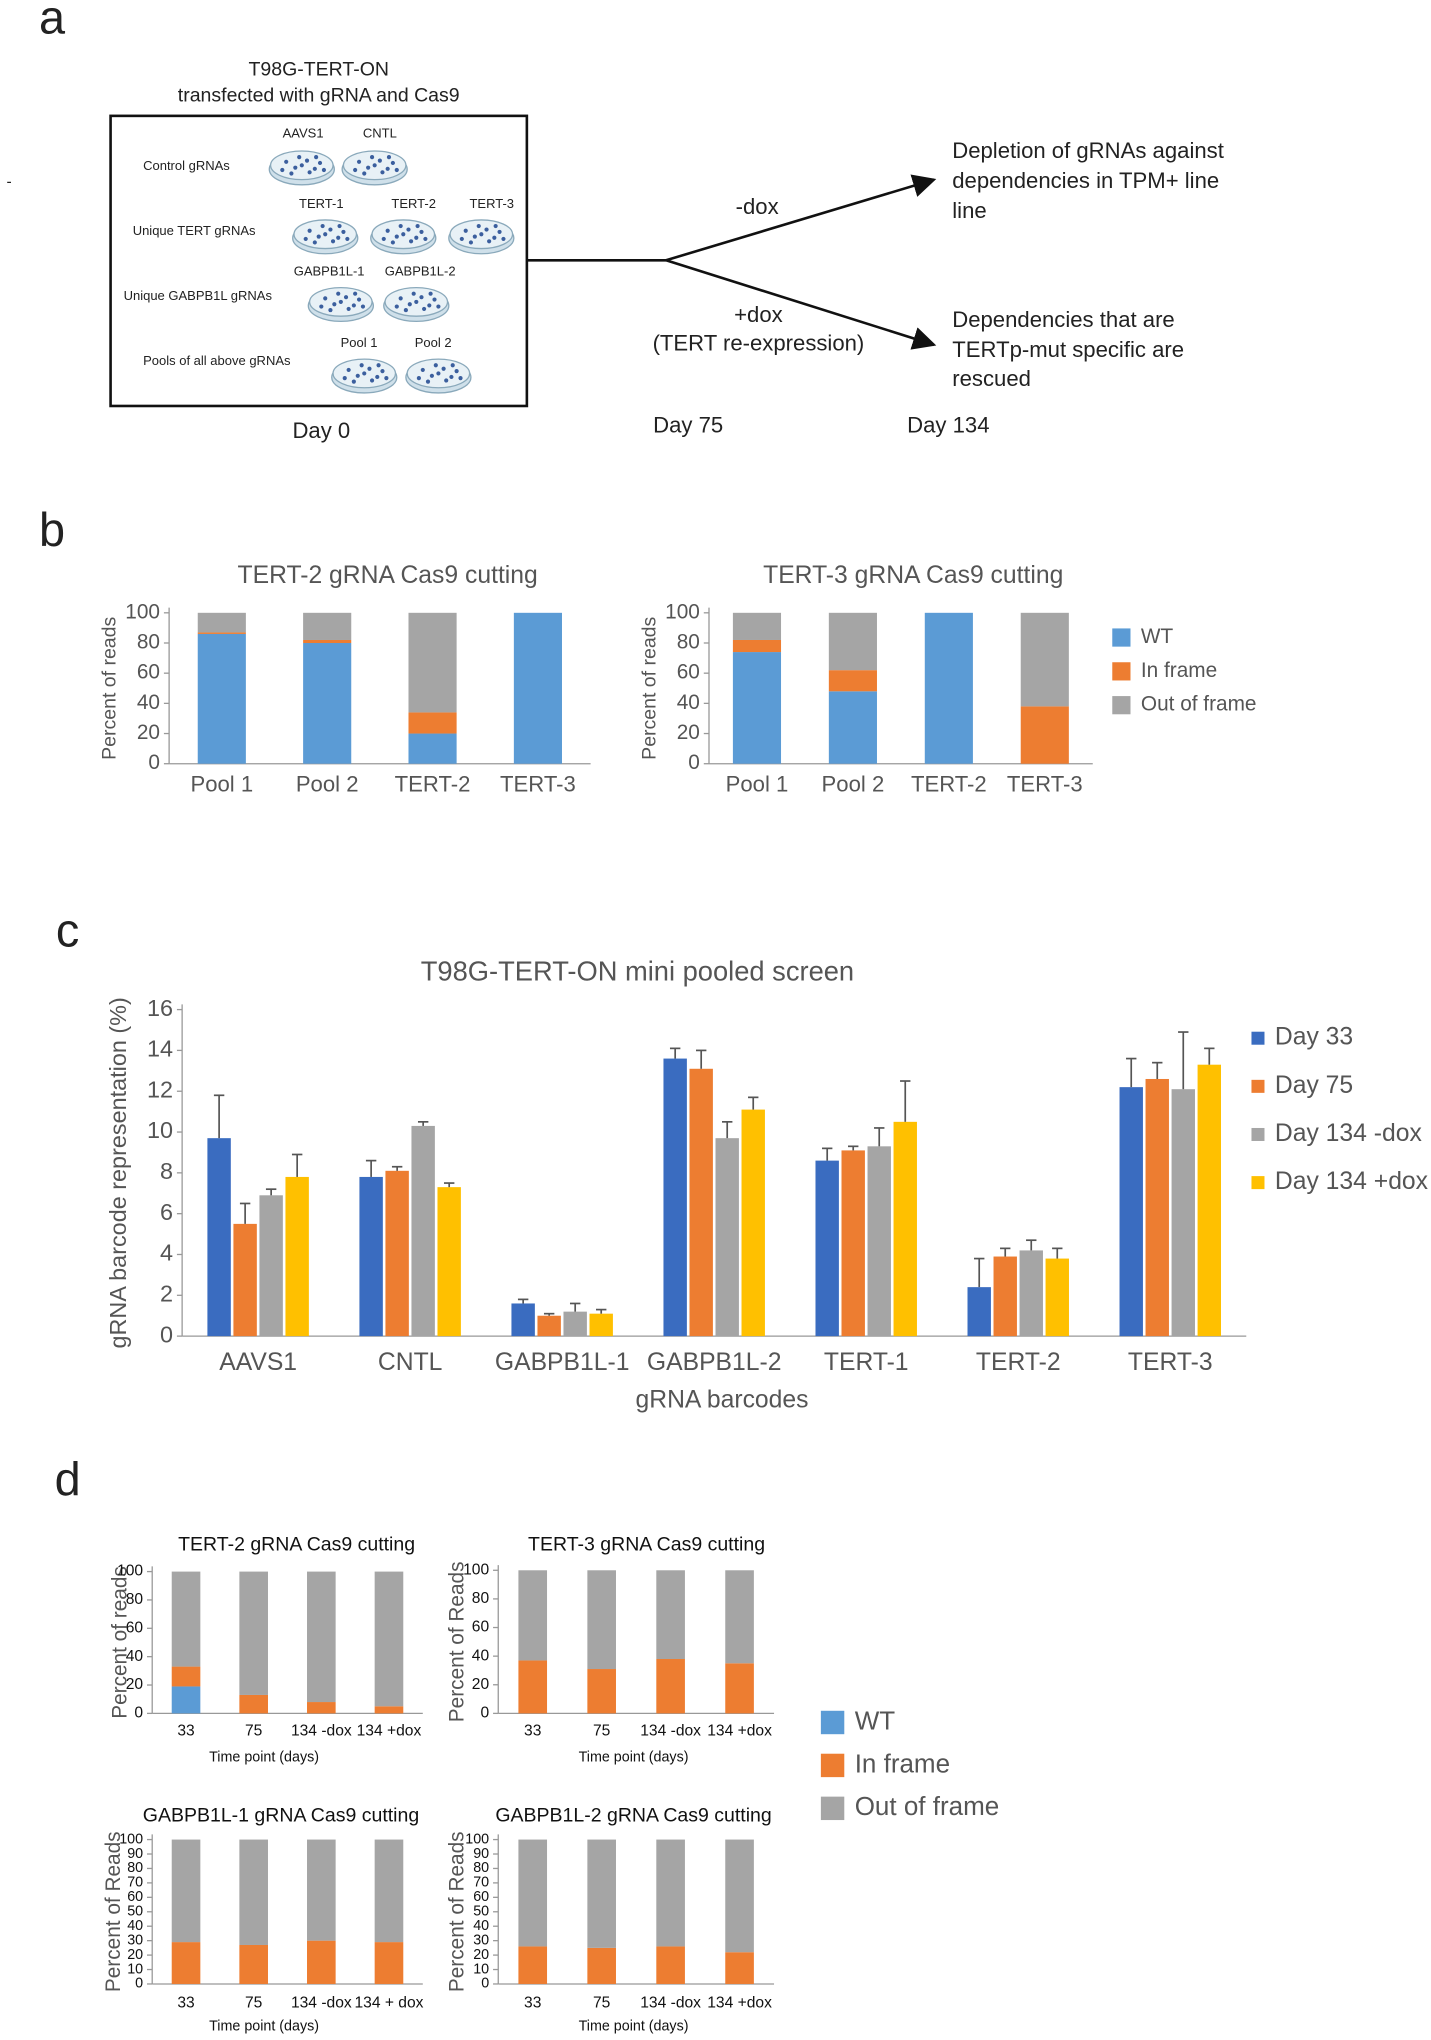  Describe the element at coordinates (456, 1641) in the screenshot. I see `y-axis-label: Percent of Reads` at that location.